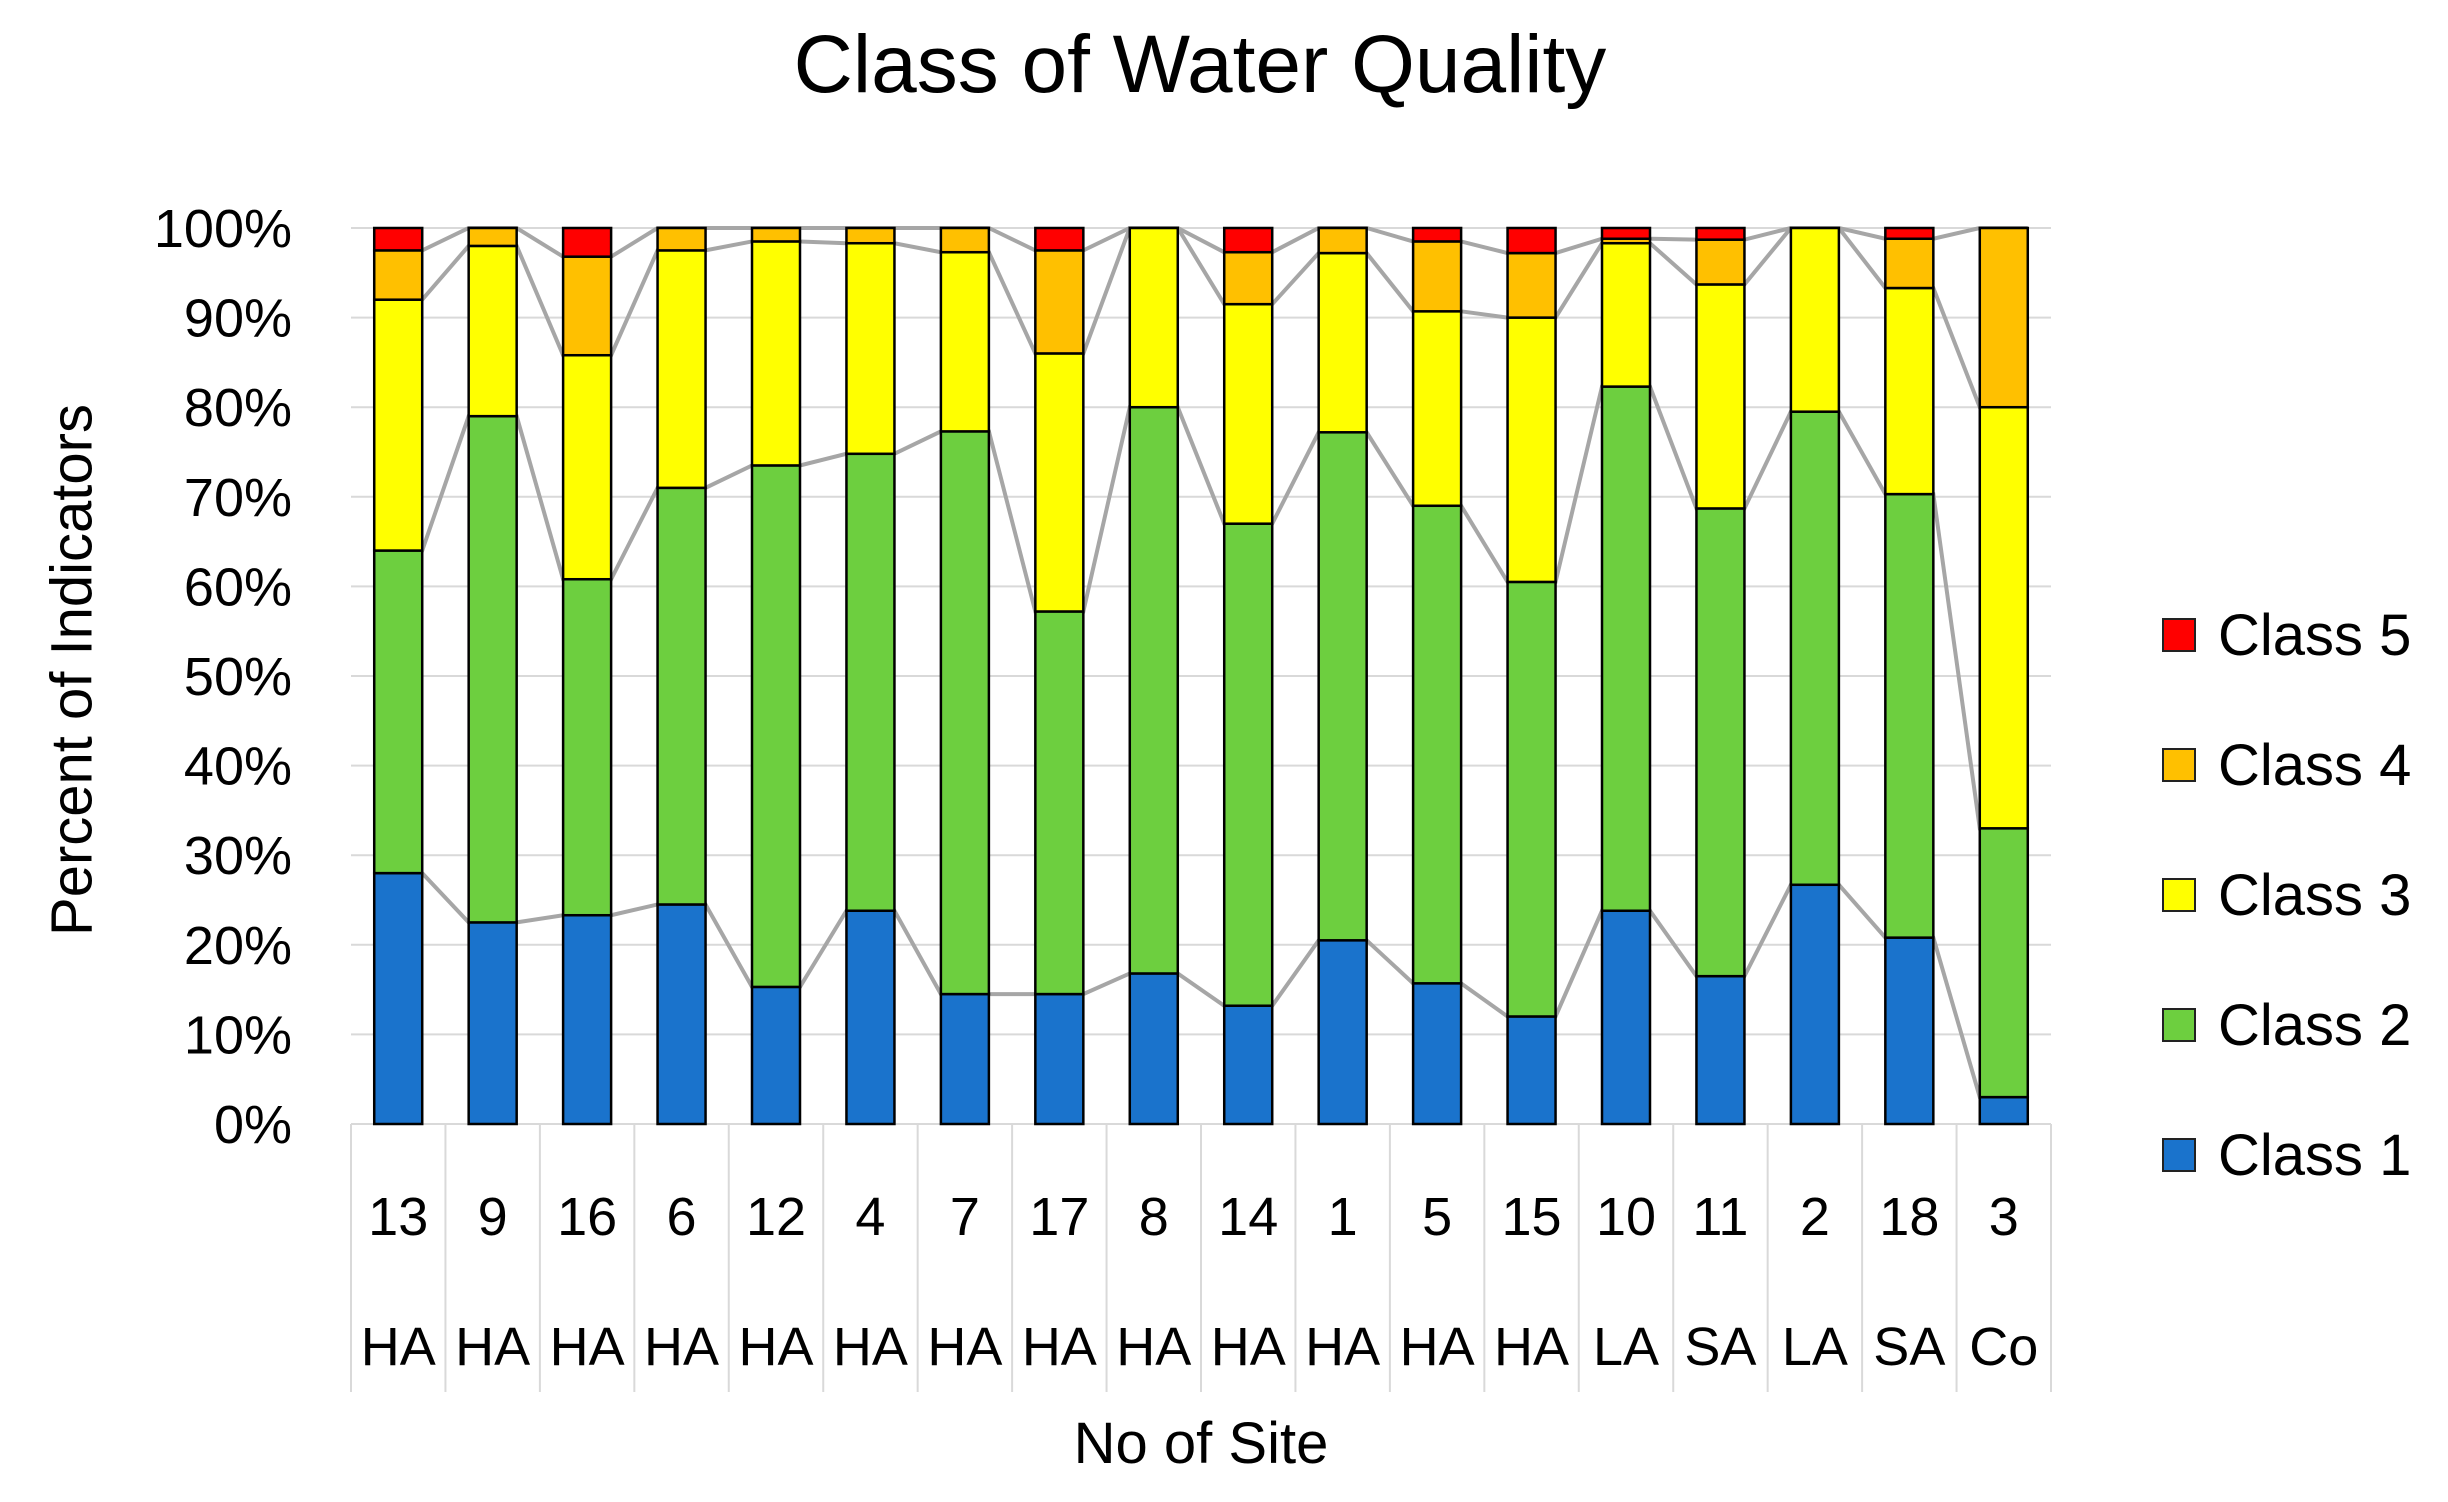 The height and width of the screenshot is (1502, 2448). Describe the element at coordinates (2315, 895) in the screenshot. I see `legend-label-class-3: Class 3` at that location.